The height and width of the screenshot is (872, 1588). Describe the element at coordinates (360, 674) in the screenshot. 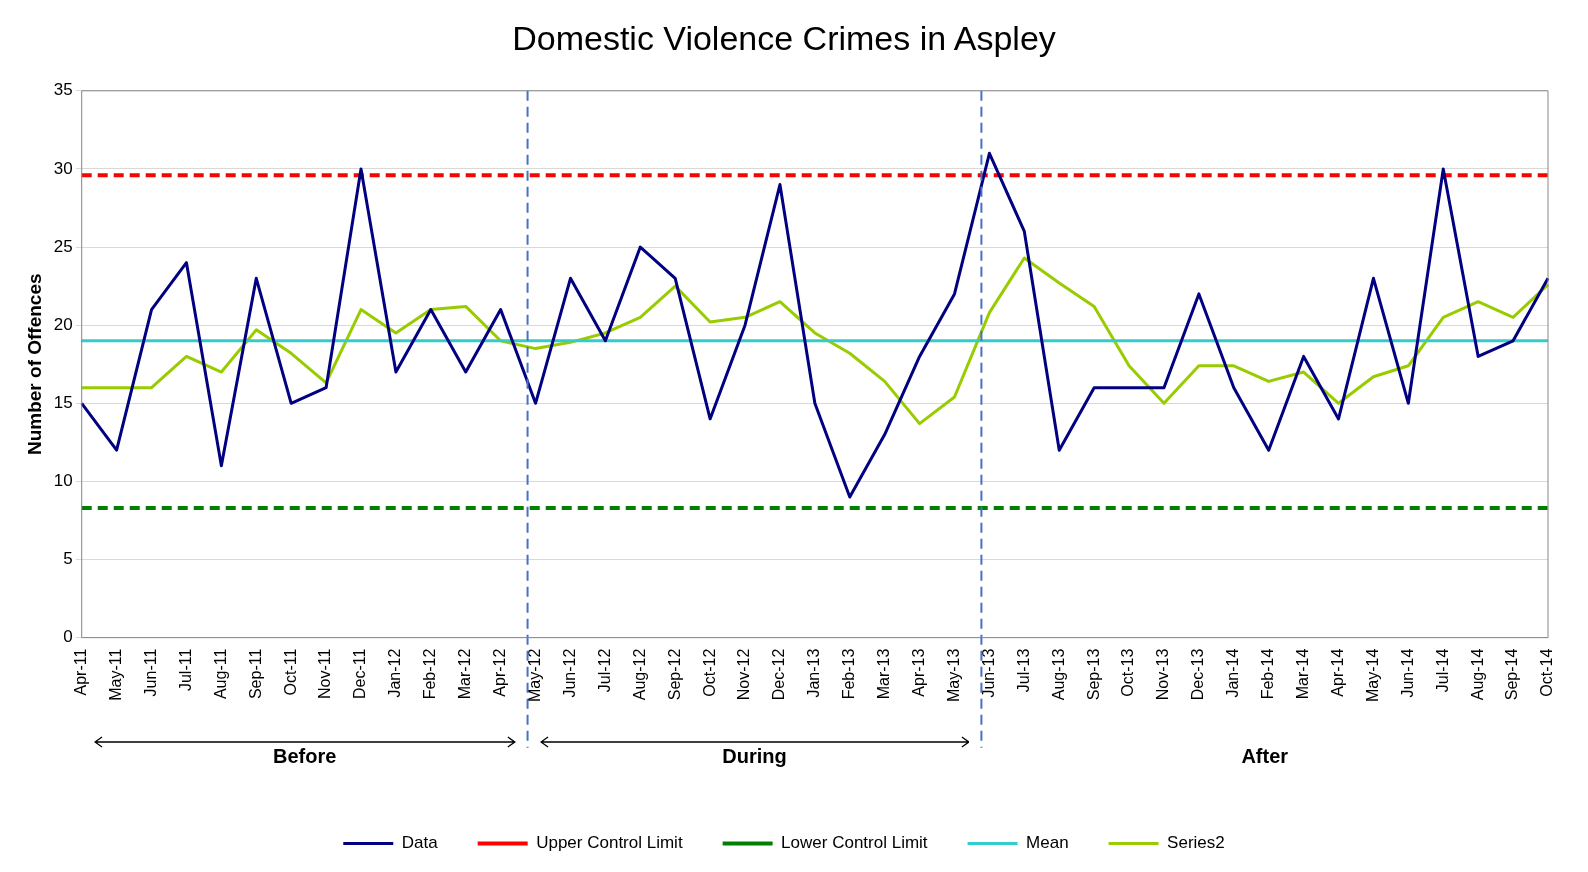

I see `x-tick-label: Dec-11` at that location.